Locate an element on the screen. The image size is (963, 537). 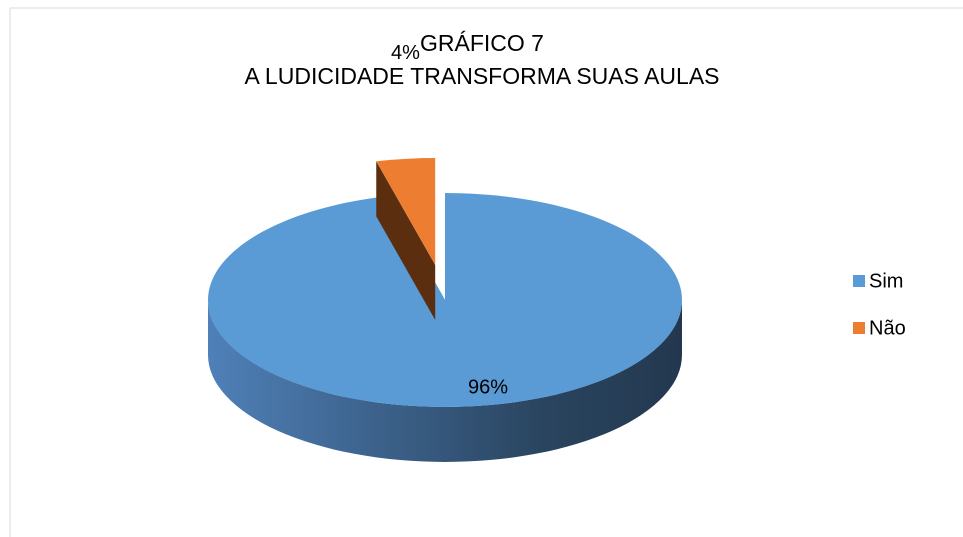
data-label: 96% is located at coordinates (488, 387).